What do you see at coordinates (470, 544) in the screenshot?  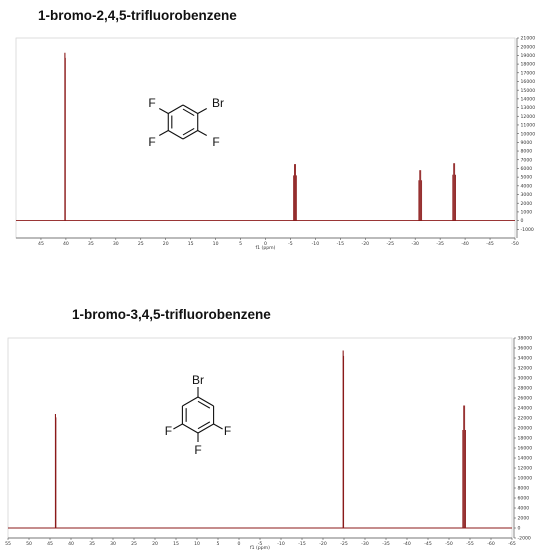 I see `x-tick-label: -55` at bounding box center [470, 544].